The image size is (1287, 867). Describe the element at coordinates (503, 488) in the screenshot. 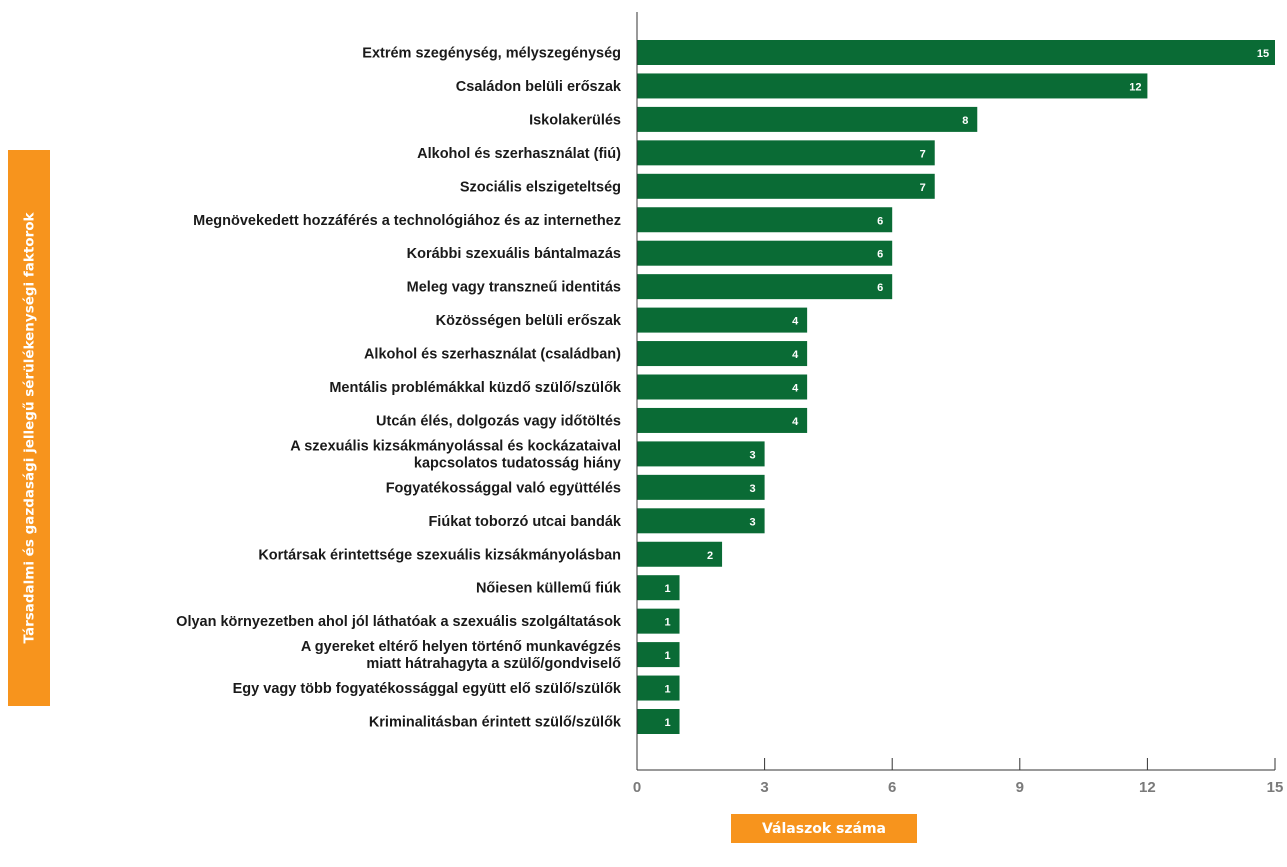

I see `category-label: Fogyatékossággal való együttélés` at that location.